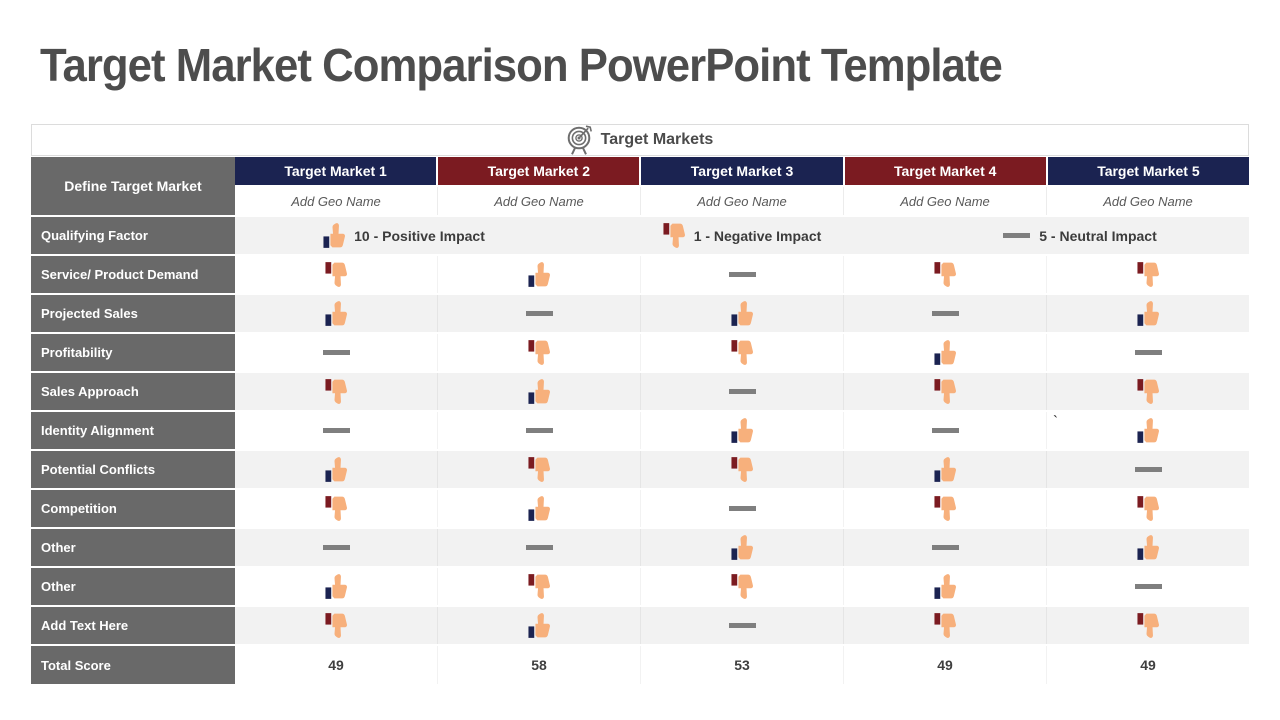  What do you see at coordinates (133, 508) in the screenshot?
I see `row-label: Competition` at bounding box center [133, 508].